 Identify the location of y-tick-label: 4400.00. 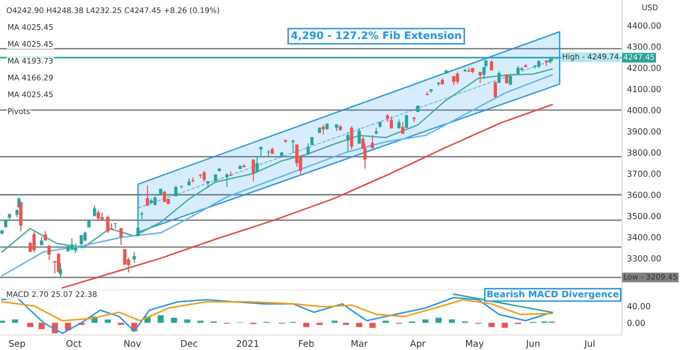
(644, 25).